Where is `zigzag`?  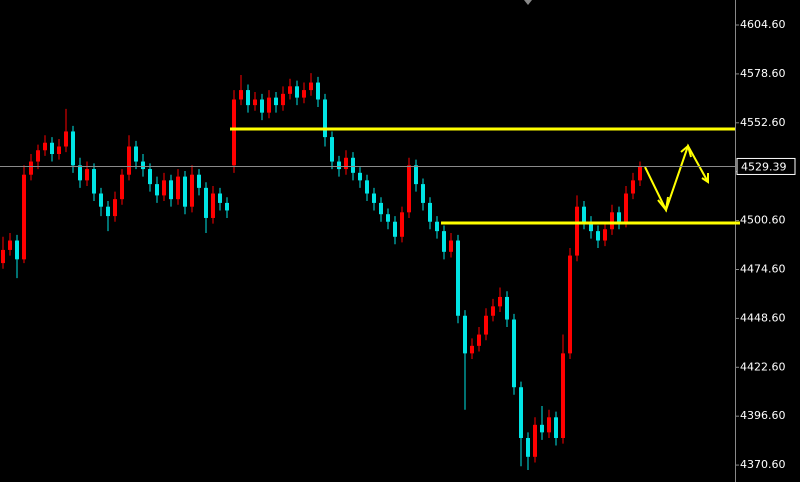 zigzag is located at coordinates (676, 178).